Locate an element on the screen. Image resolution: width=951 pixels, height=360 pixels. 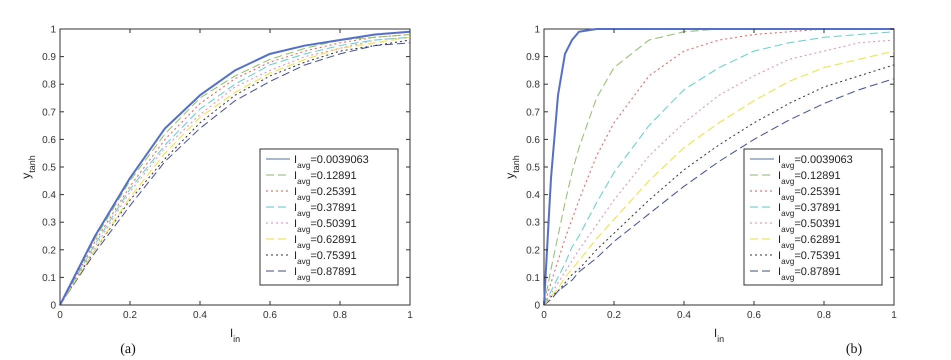
text: (a) is located at coordinates (128, 349).